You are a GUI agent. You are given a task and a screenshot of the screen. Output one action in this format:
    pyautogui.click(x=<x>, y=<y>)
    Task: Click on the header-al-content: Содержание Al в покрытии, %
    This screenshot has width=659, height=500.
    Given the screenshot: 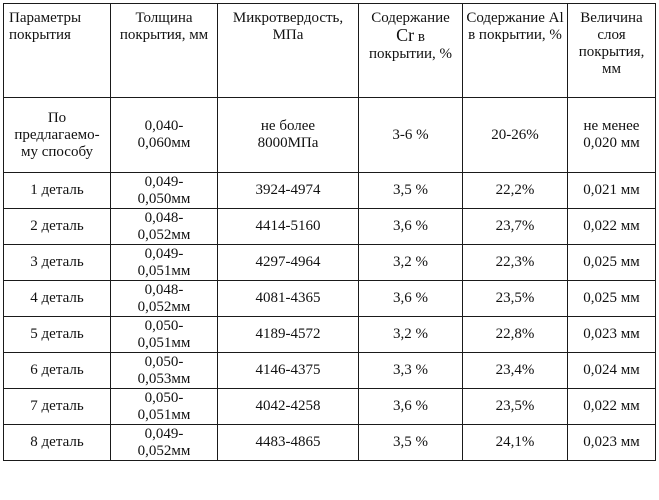 What is the action you would take?
    pyautogui.click(x=515, y=51)
    